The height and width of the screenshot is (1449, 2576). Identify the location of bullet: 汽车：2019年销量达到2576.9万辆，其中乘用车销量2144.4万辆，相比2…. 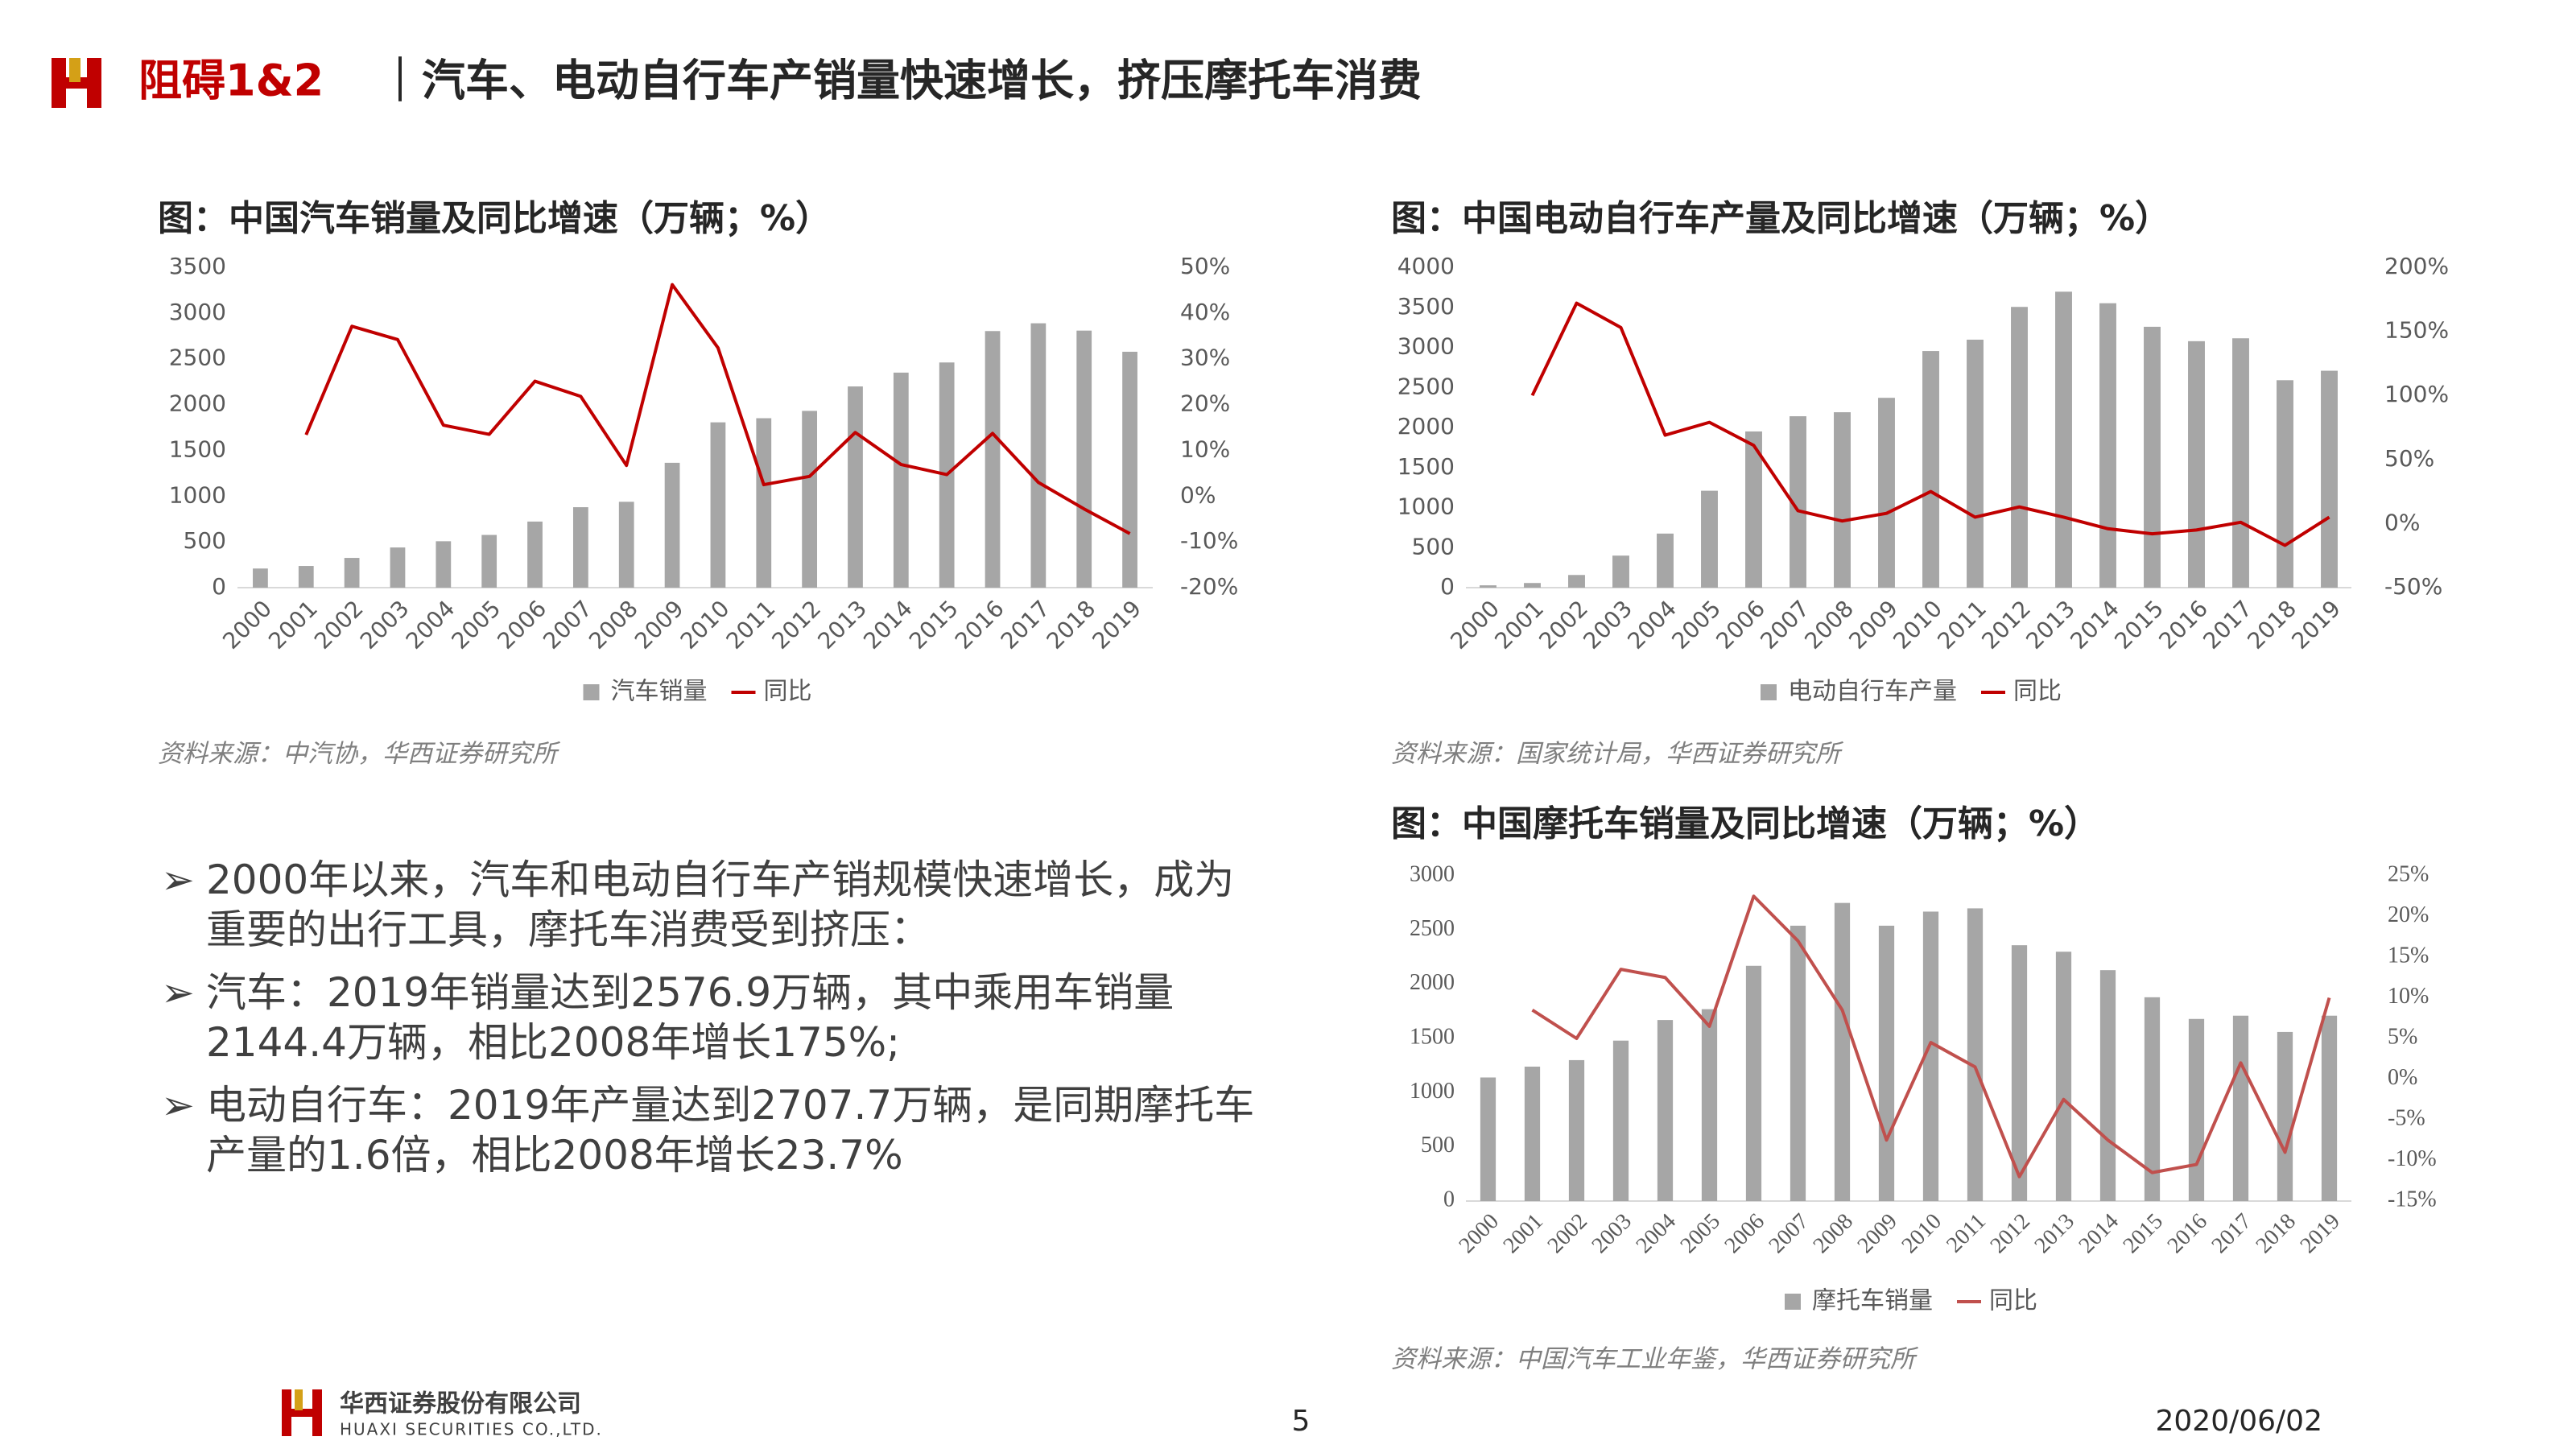
(708, 1017).